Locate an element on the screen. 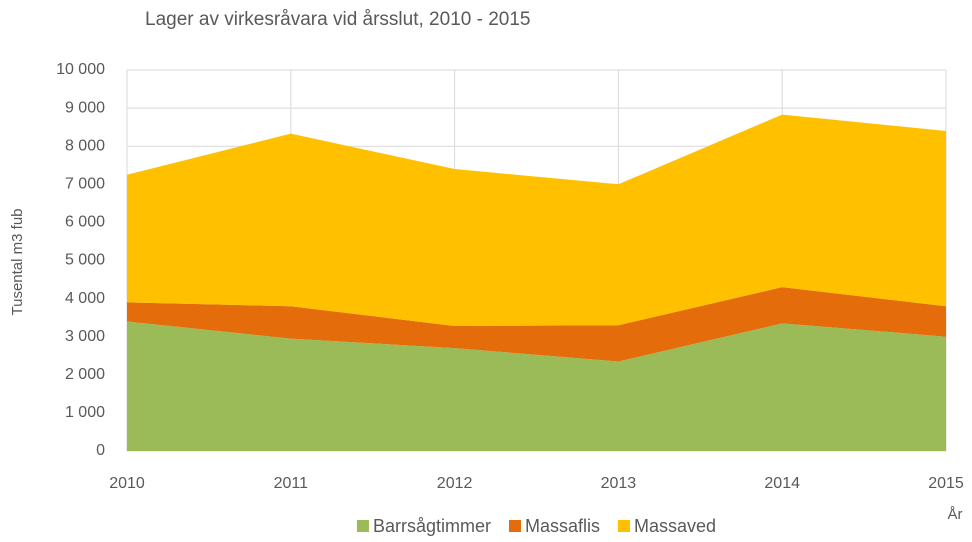  x-tick-label: 2013 is located at coordinates (619, 483).